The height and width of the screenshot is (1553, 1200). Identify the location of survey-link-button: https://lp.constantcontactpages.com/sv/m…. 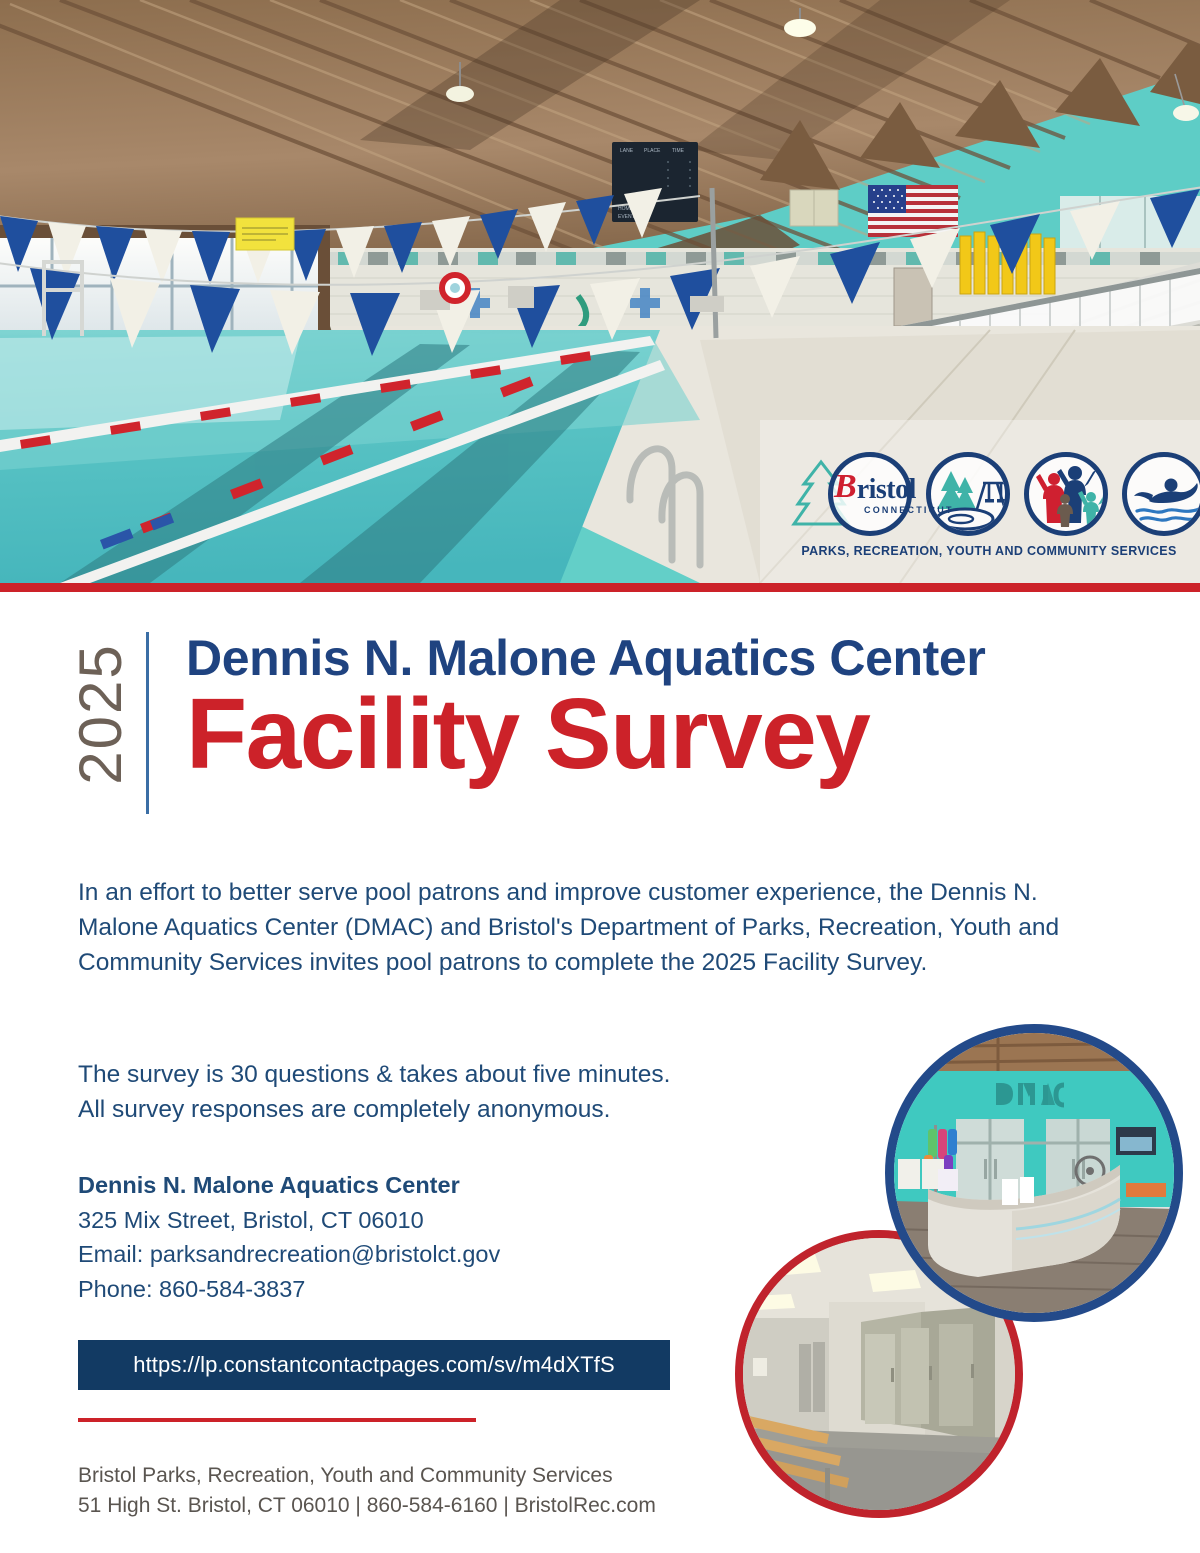
(374, 1365).